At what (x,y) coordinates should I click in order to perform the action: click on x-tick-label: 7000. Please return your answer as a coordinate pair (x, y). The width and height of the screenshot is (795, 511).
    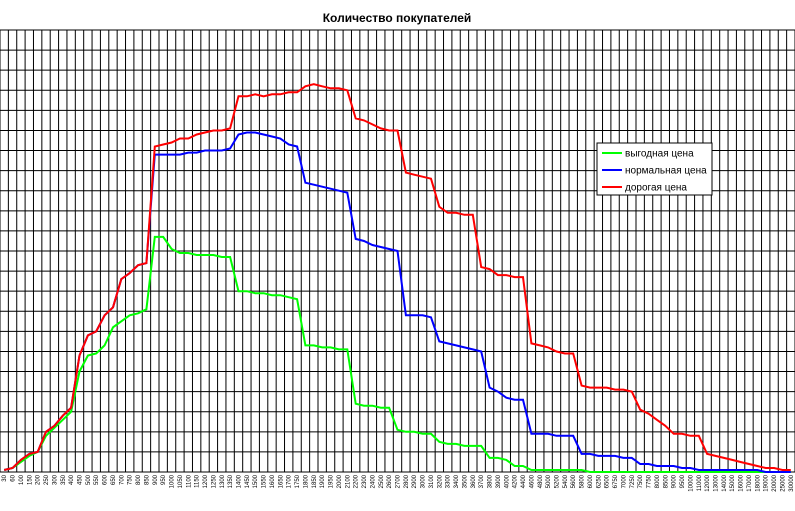
    Looking at the image, I should click on (624, 481).